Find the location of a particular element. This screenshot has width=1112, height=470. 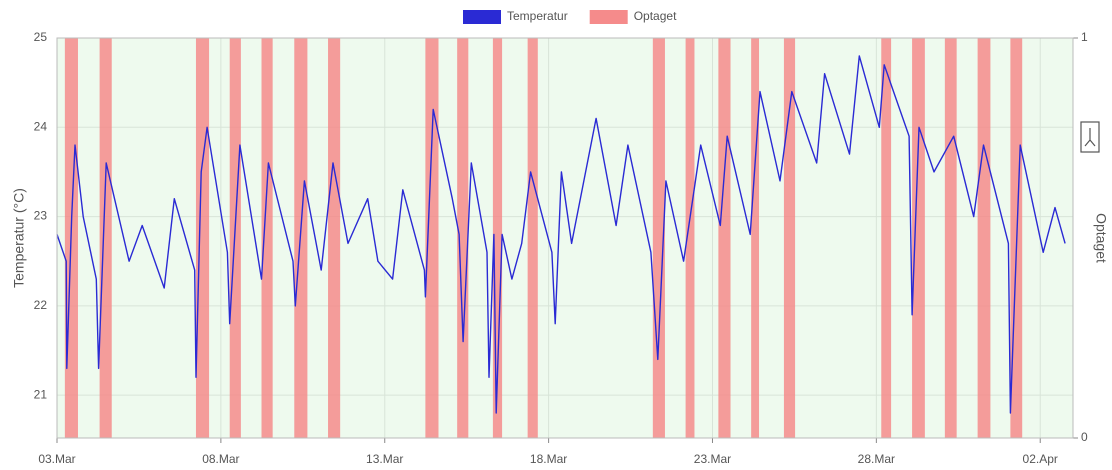

y2-tick-label: 1 is located at coordinates (1084, 37).